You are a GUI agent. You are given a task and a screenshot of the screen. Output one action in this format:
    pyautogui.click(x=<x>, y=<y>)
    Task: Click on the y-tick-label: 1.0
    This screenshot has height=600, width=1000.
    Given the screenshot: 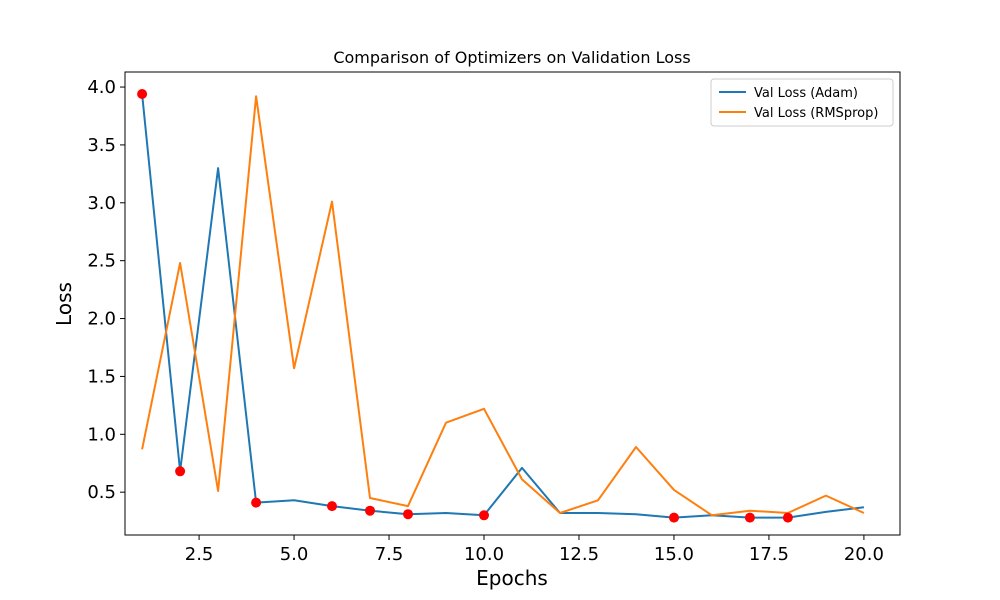 What is the action you would take?
    pyautogui.click(x=101, y=434)
    